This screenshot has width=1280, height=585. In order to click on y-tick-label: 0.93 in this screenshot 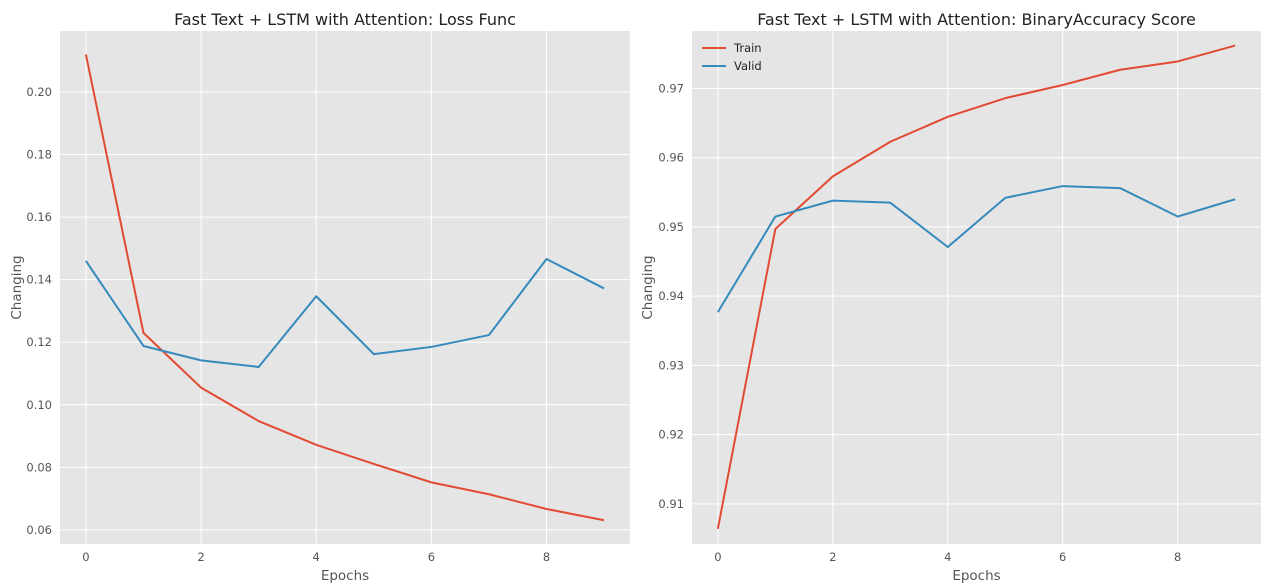, I will do `click(671, 365)`.